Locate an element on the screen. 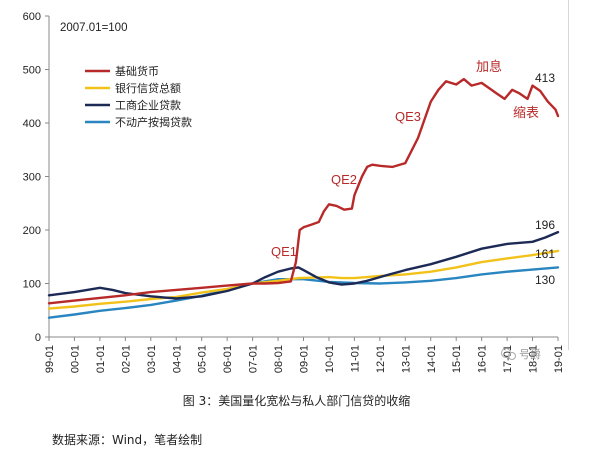 This screenshot has height=458, width=593. x-tick-label: 12-01 is located at coordinates (381, 359).